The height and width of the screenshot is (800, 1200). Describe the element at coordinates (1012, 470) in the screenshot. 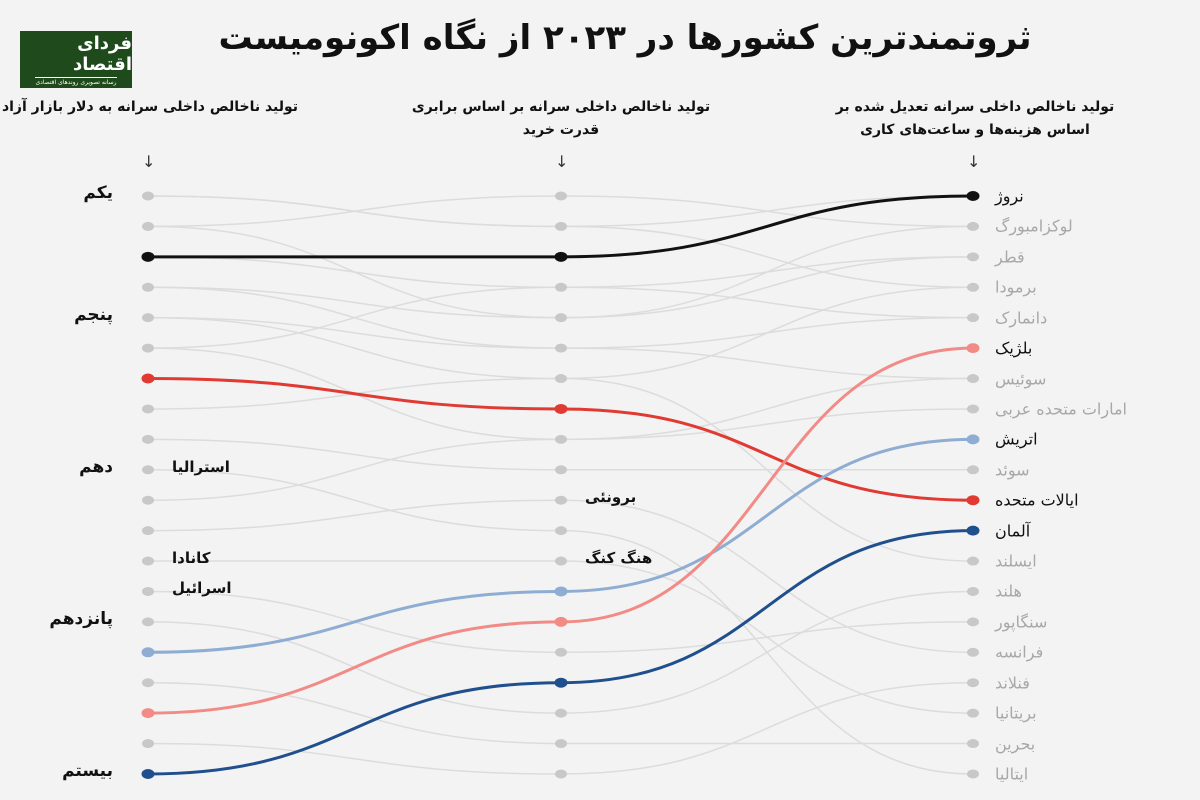

I see `country-label: سوئد` at that location.